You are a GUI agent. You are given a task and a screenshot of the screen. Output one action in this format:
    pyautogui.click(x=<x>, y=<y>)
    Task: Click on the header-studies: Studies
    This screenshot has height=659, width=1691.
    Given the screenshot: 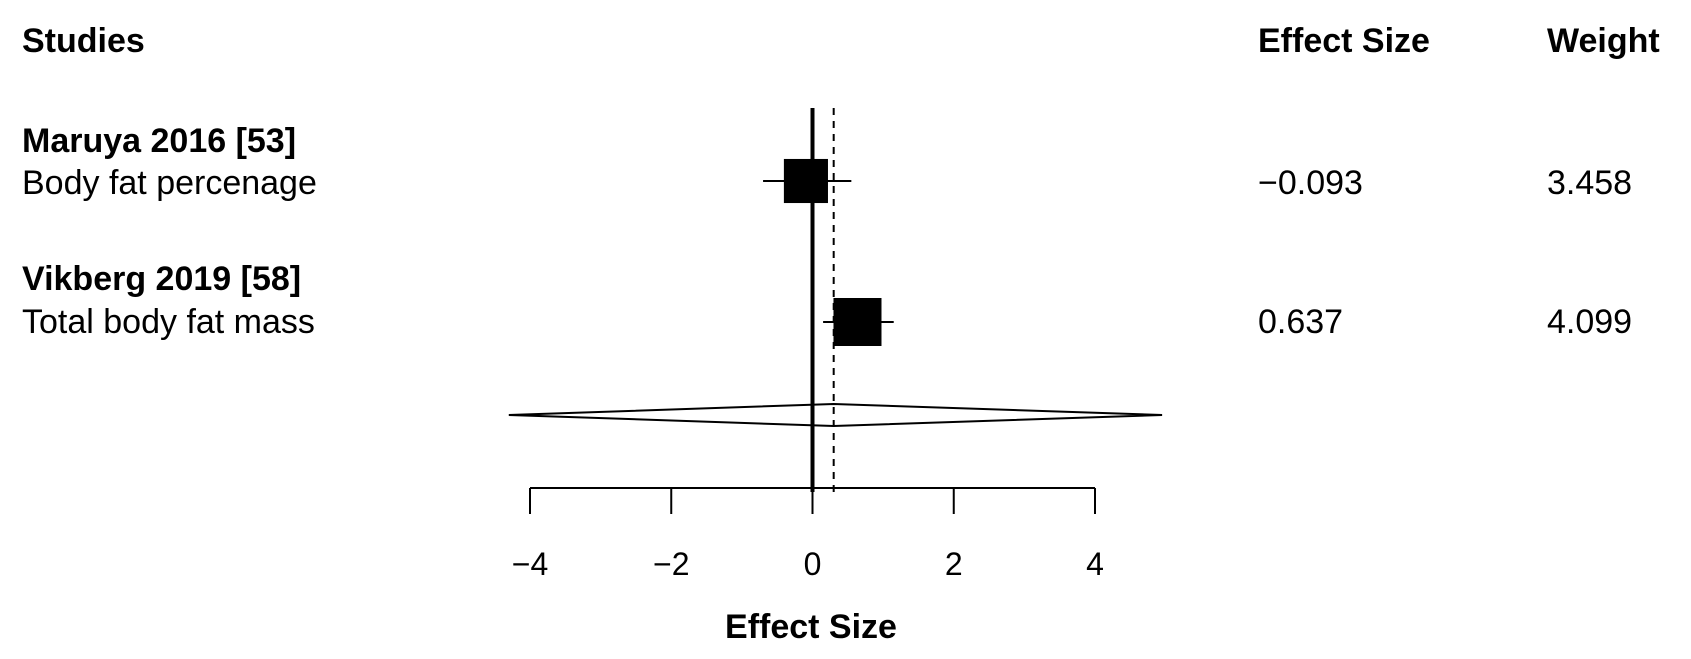 What is the action you would take?
    pyautogui.click(x=83, y=41)
    